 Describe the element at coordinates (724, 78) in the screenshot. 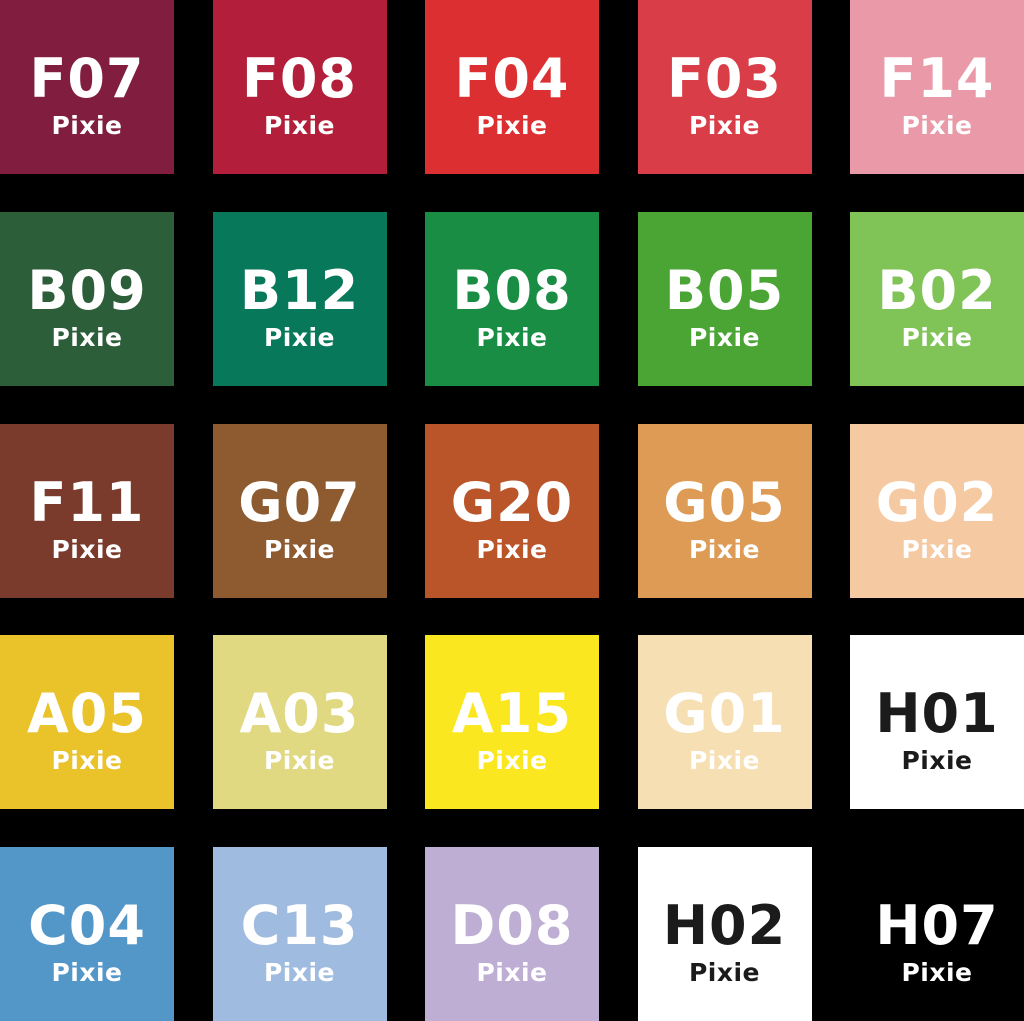

I see `swatch-code: F03` at that location.